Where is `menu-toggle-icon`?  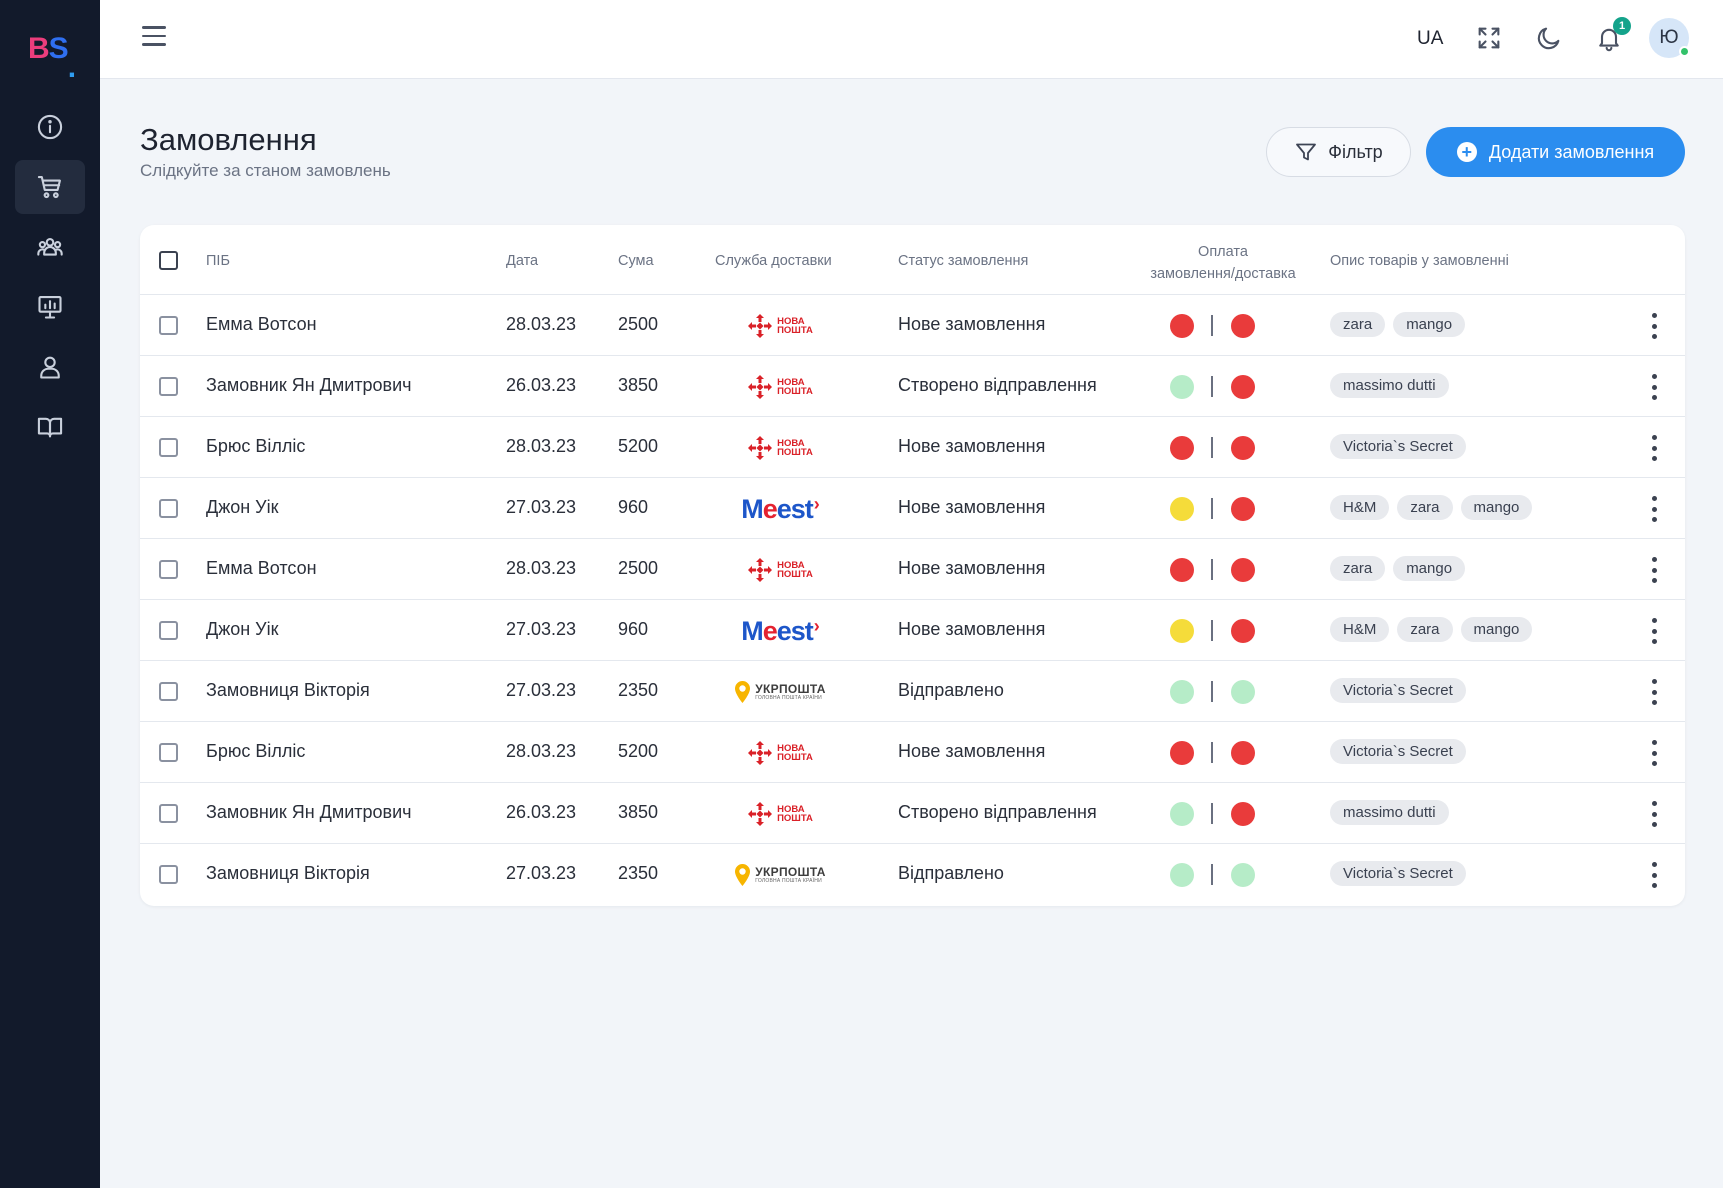
menu-toggle-icon is located at coordinates (156, 39).